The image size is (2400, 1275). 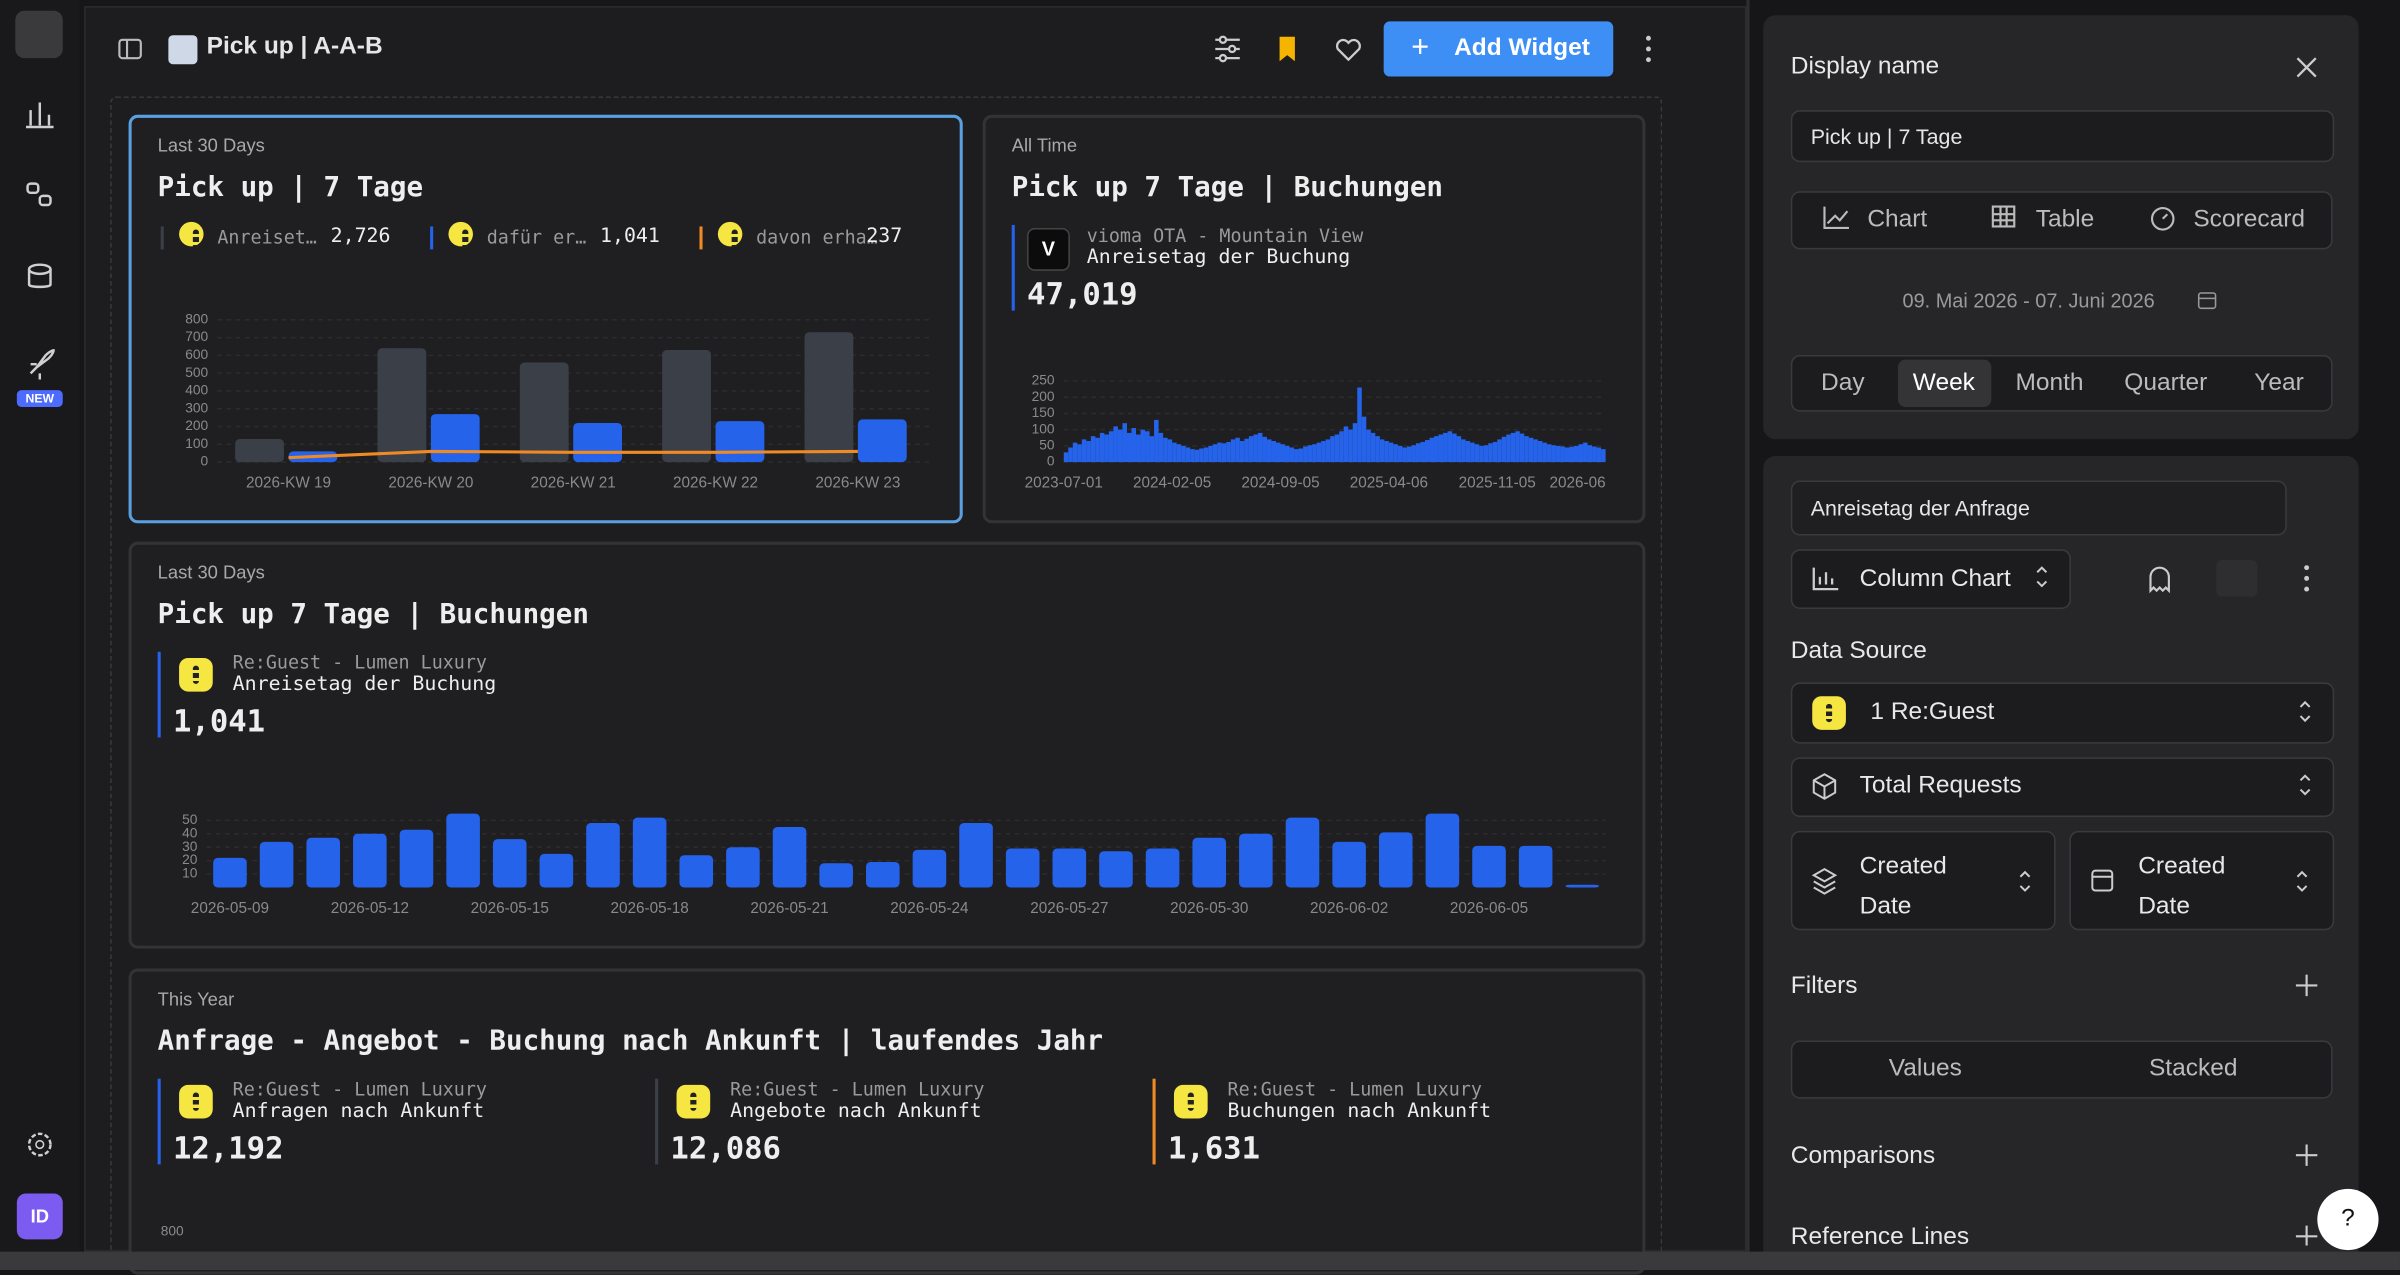 What do you see at coordinates (1044, 145) in the screenshot?
I see `widget-period: All Time` at bounding box center [1044, 145].